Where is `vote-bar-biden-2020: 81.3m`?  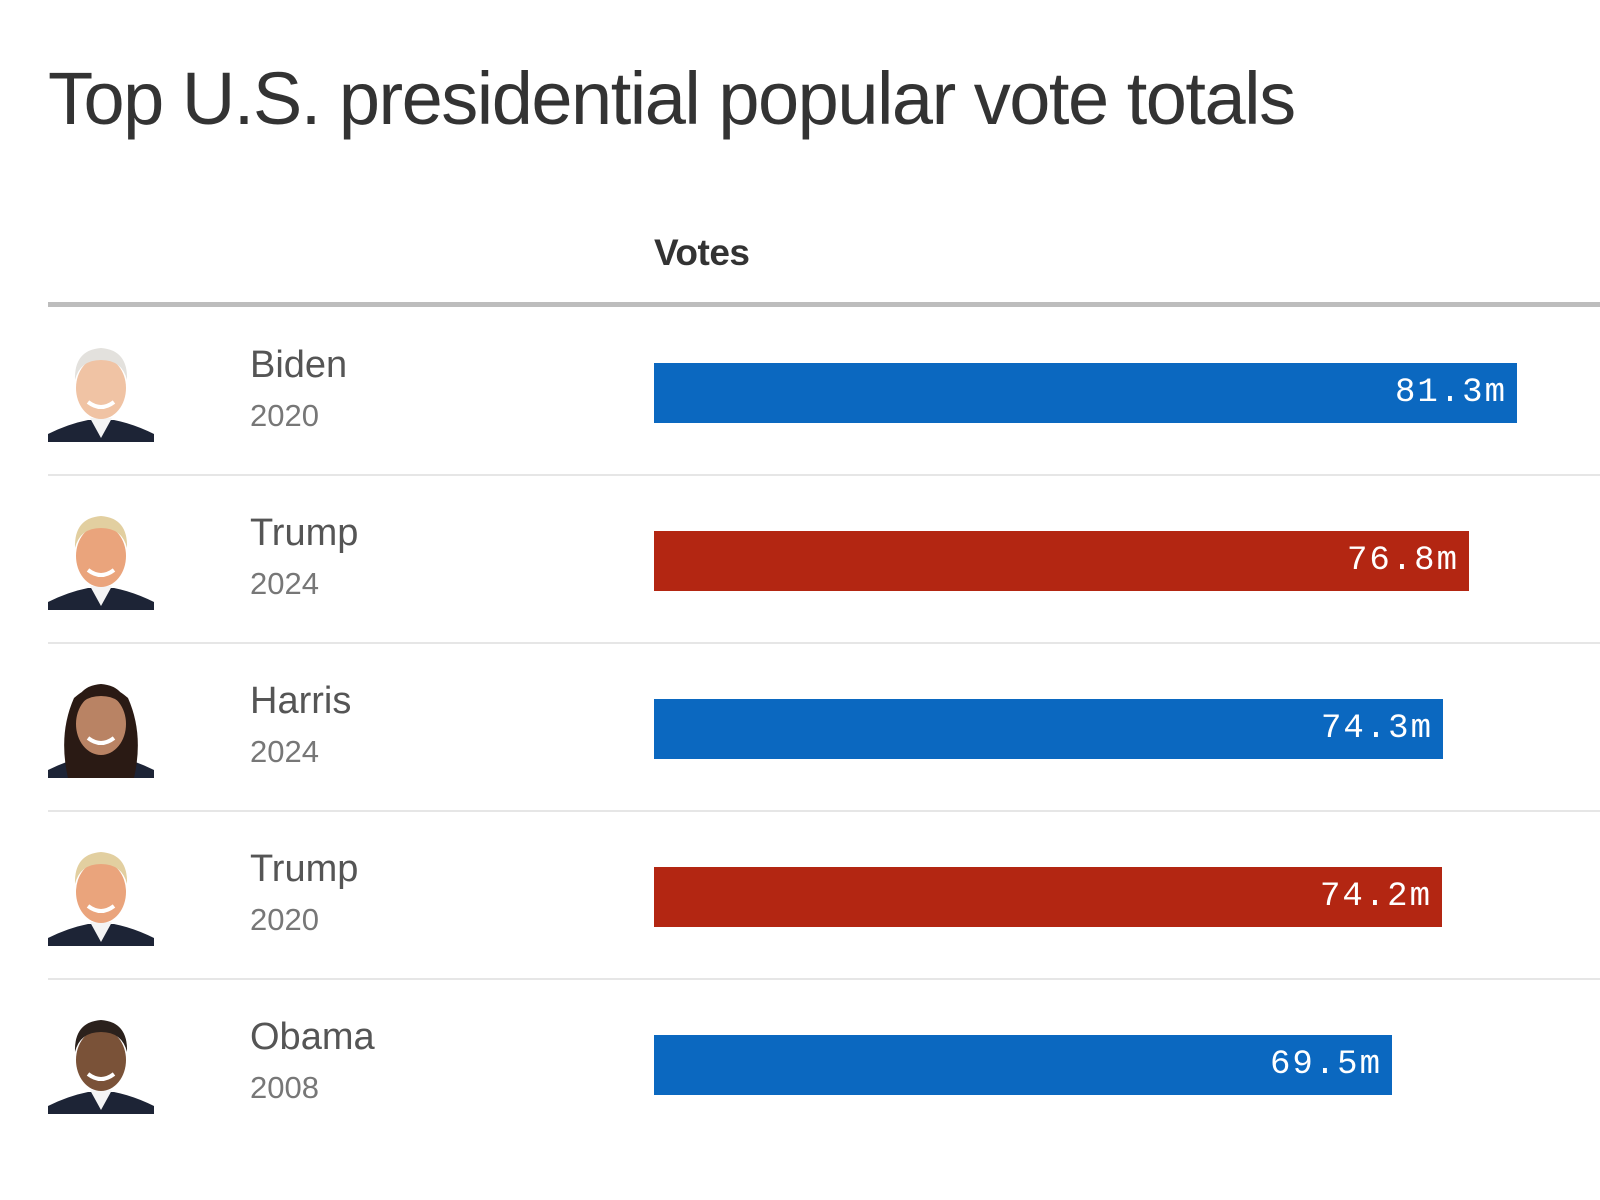
vote-bar-biden-2020: 81.3m is located at coordinates (1085, 393).